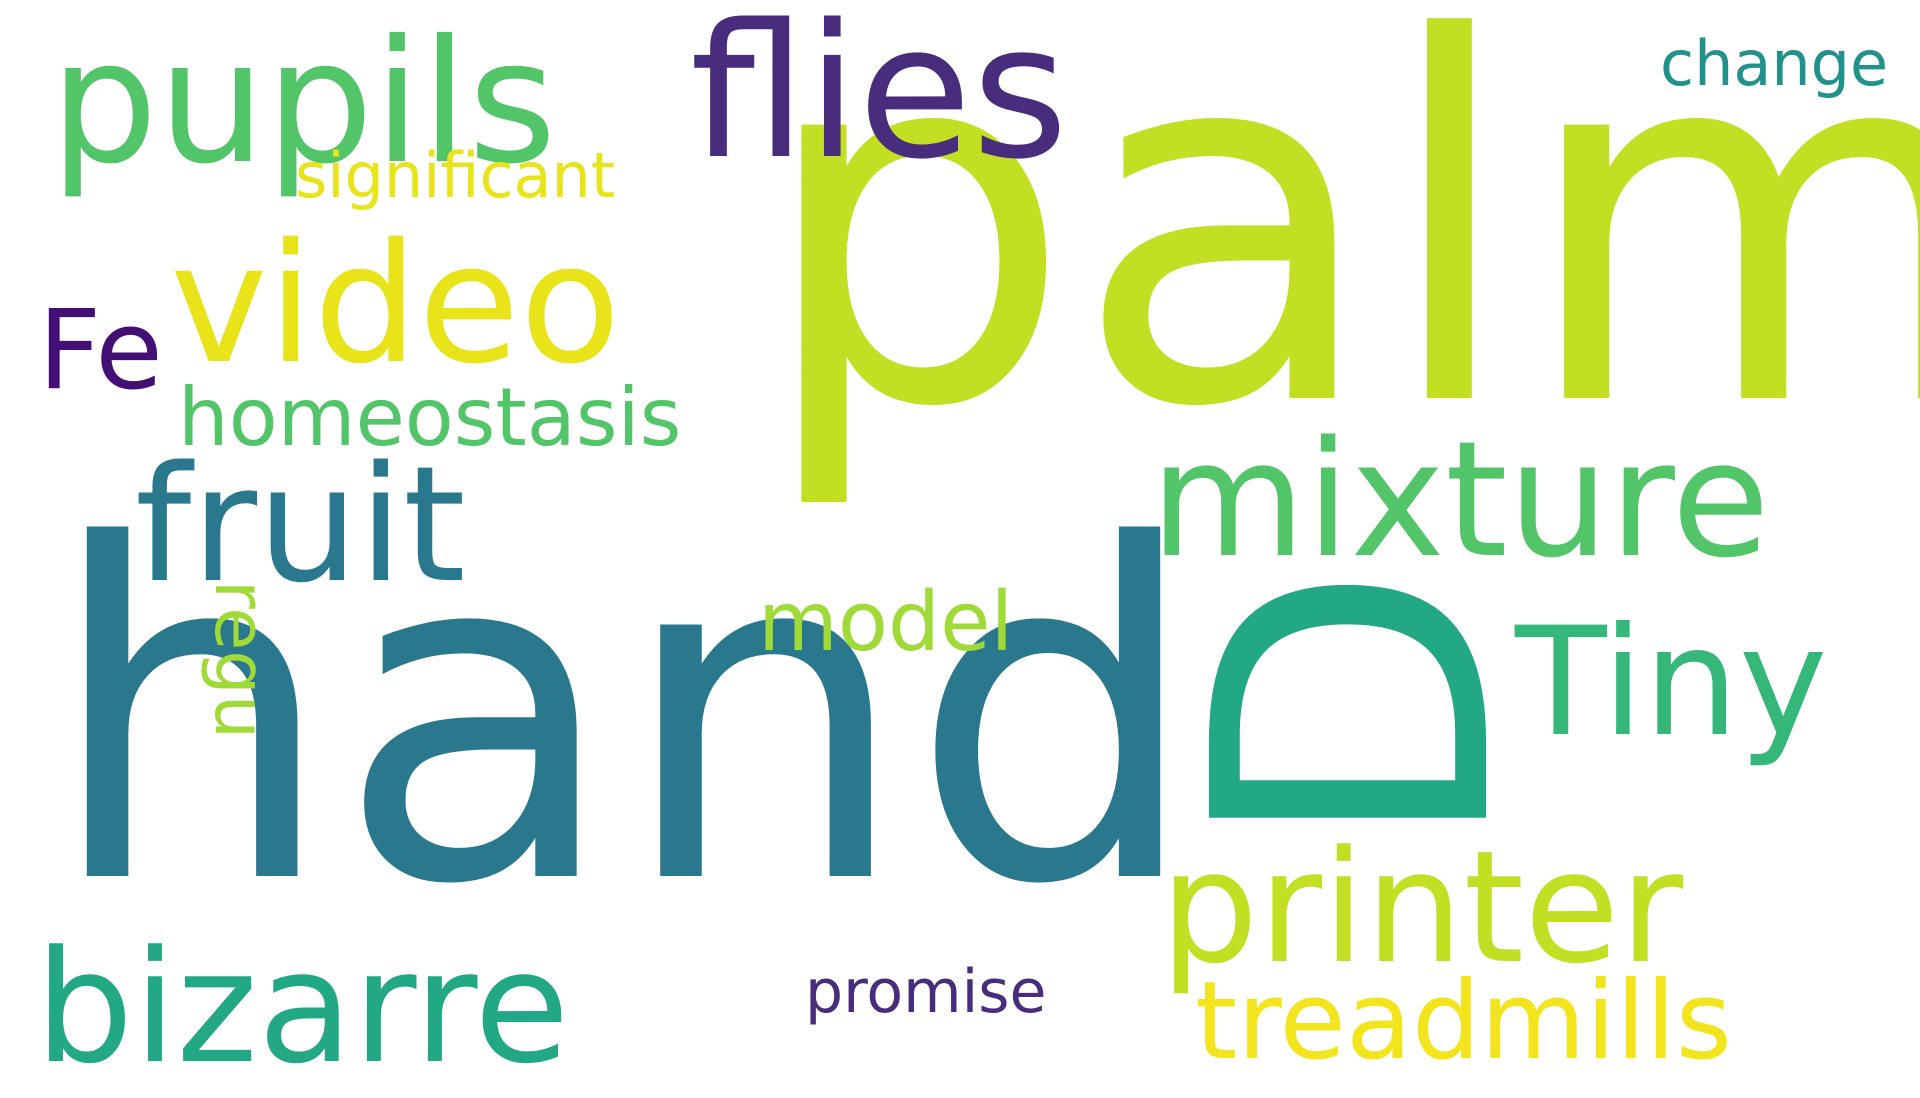 This screenshot has width=1920, height=1098. What do you see at coordinates (303, 103) in the screenshot?
I see `word-pupils: pupils` at bounding box center [303, 103].